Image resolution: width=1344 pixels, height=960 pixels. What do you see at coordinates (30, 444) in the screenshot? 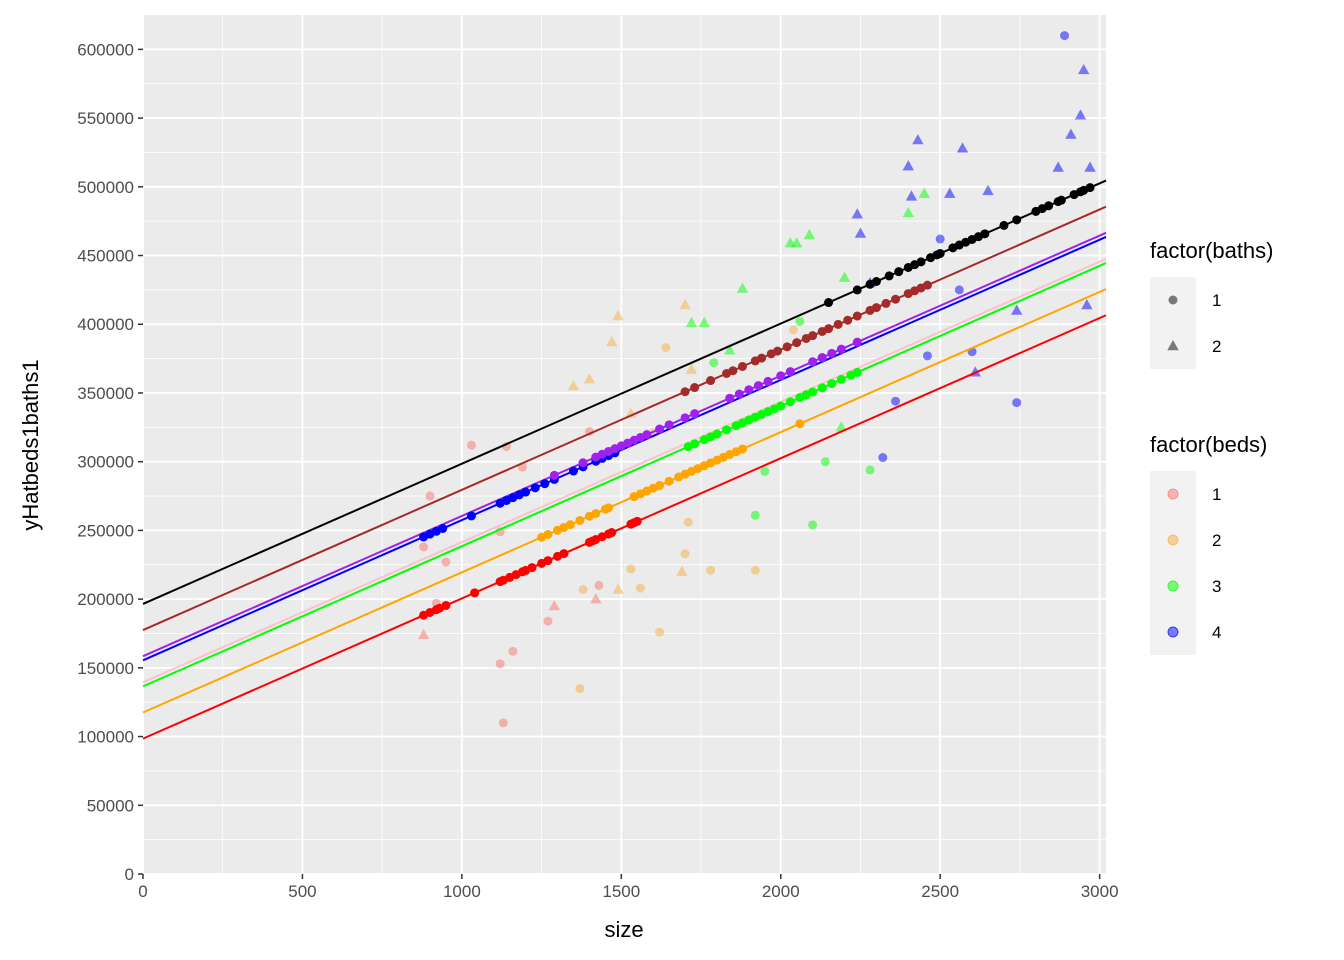
I see `y-axis-title: yHatbeds1baths1` at bounding box center [30, 444].